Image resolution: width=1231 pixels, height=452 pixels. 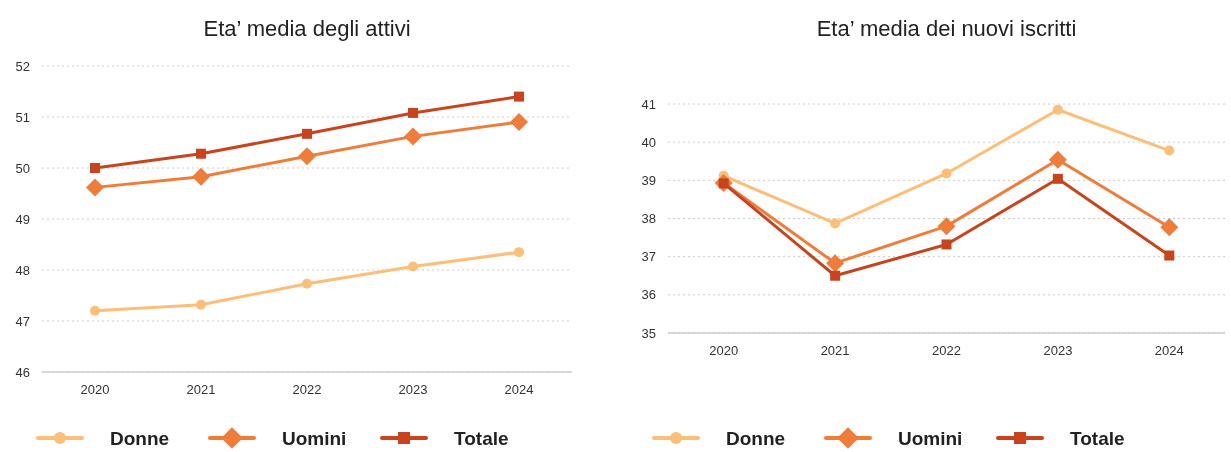 I want to click on y-tick-label: 48, so click(x=22, y=270).